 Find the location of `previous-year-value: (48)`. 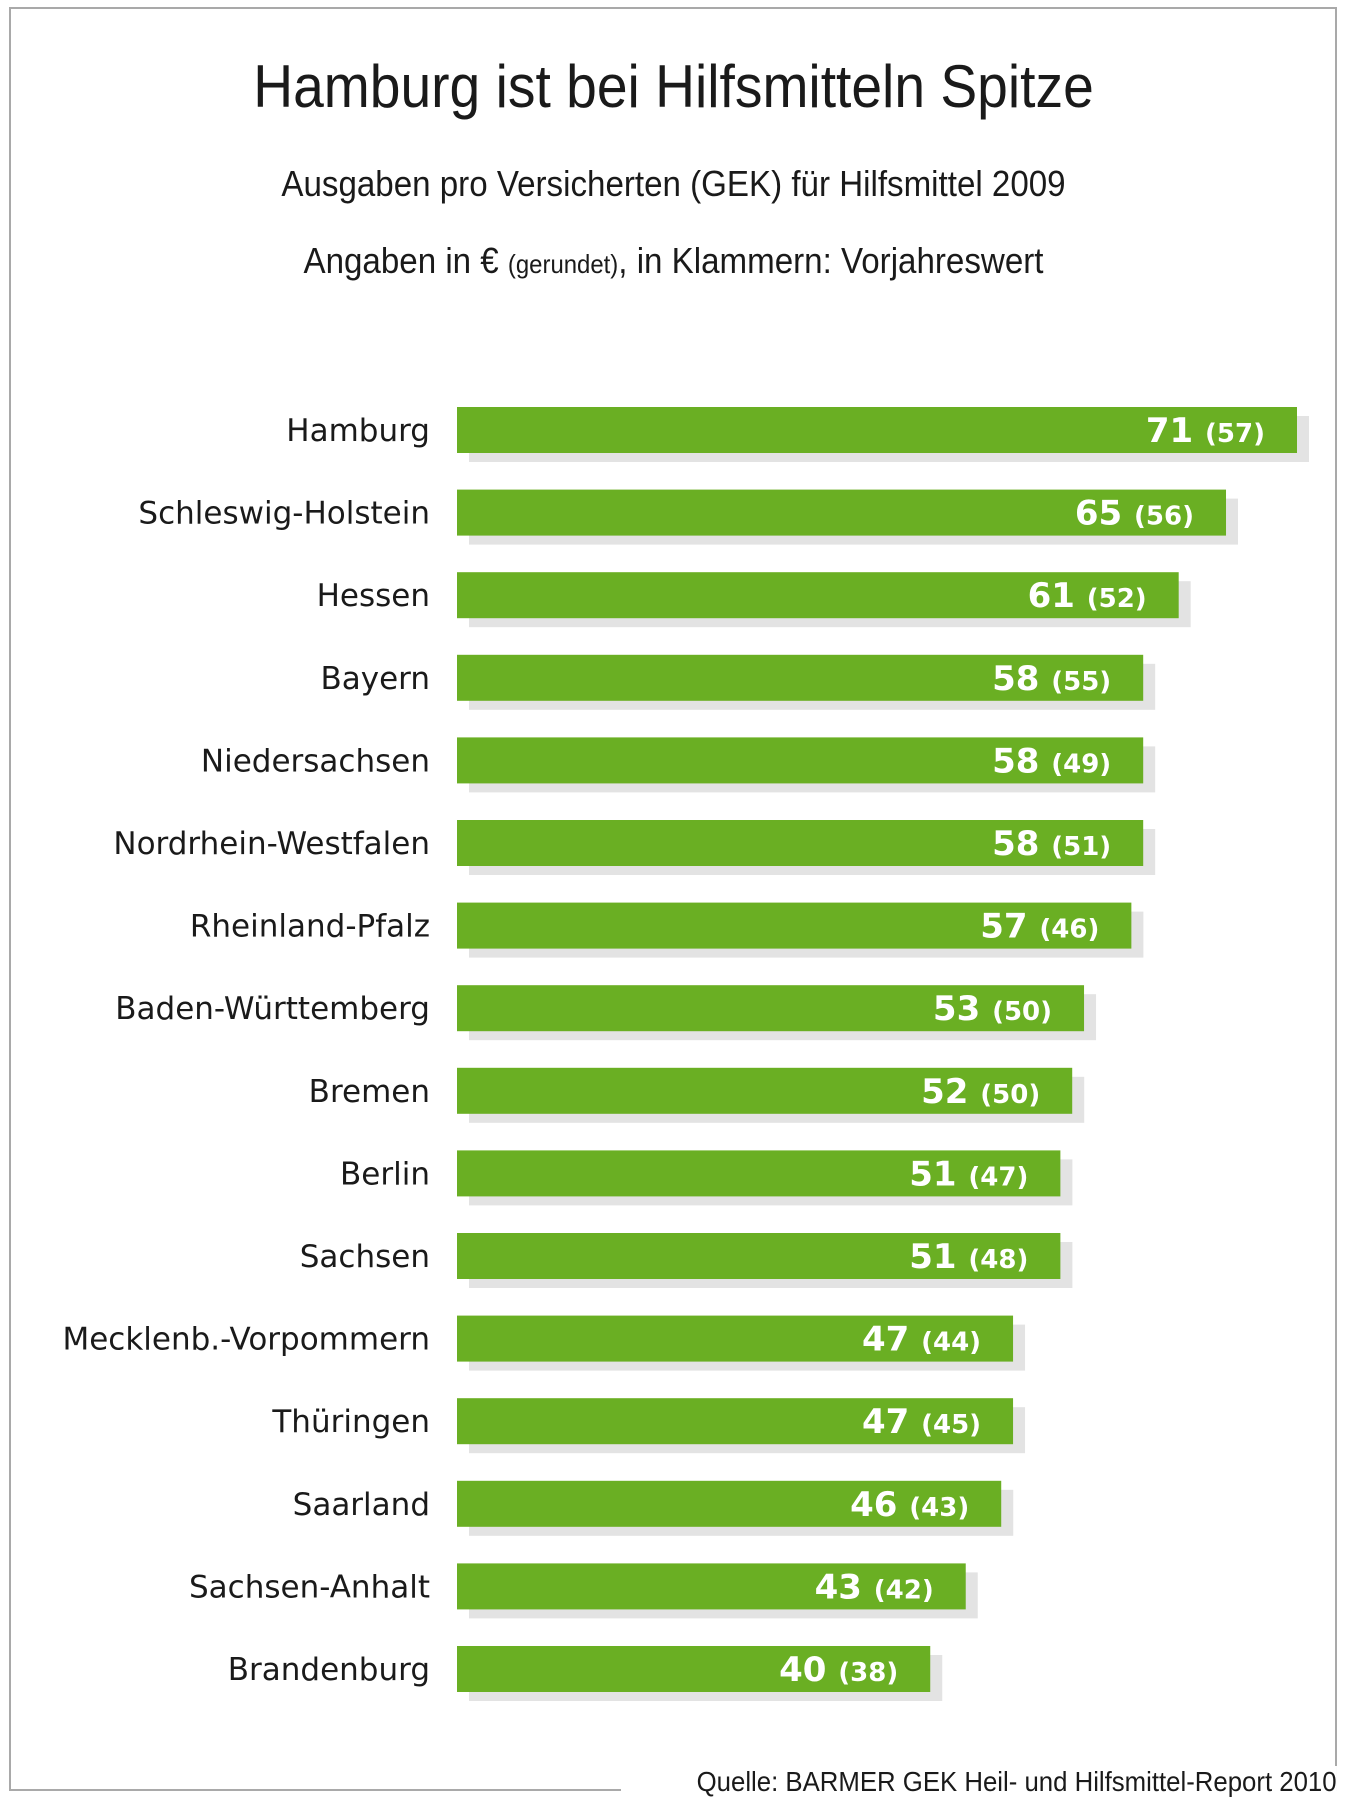

previous-year-value: (48) is located at coordinates (998, 1260).